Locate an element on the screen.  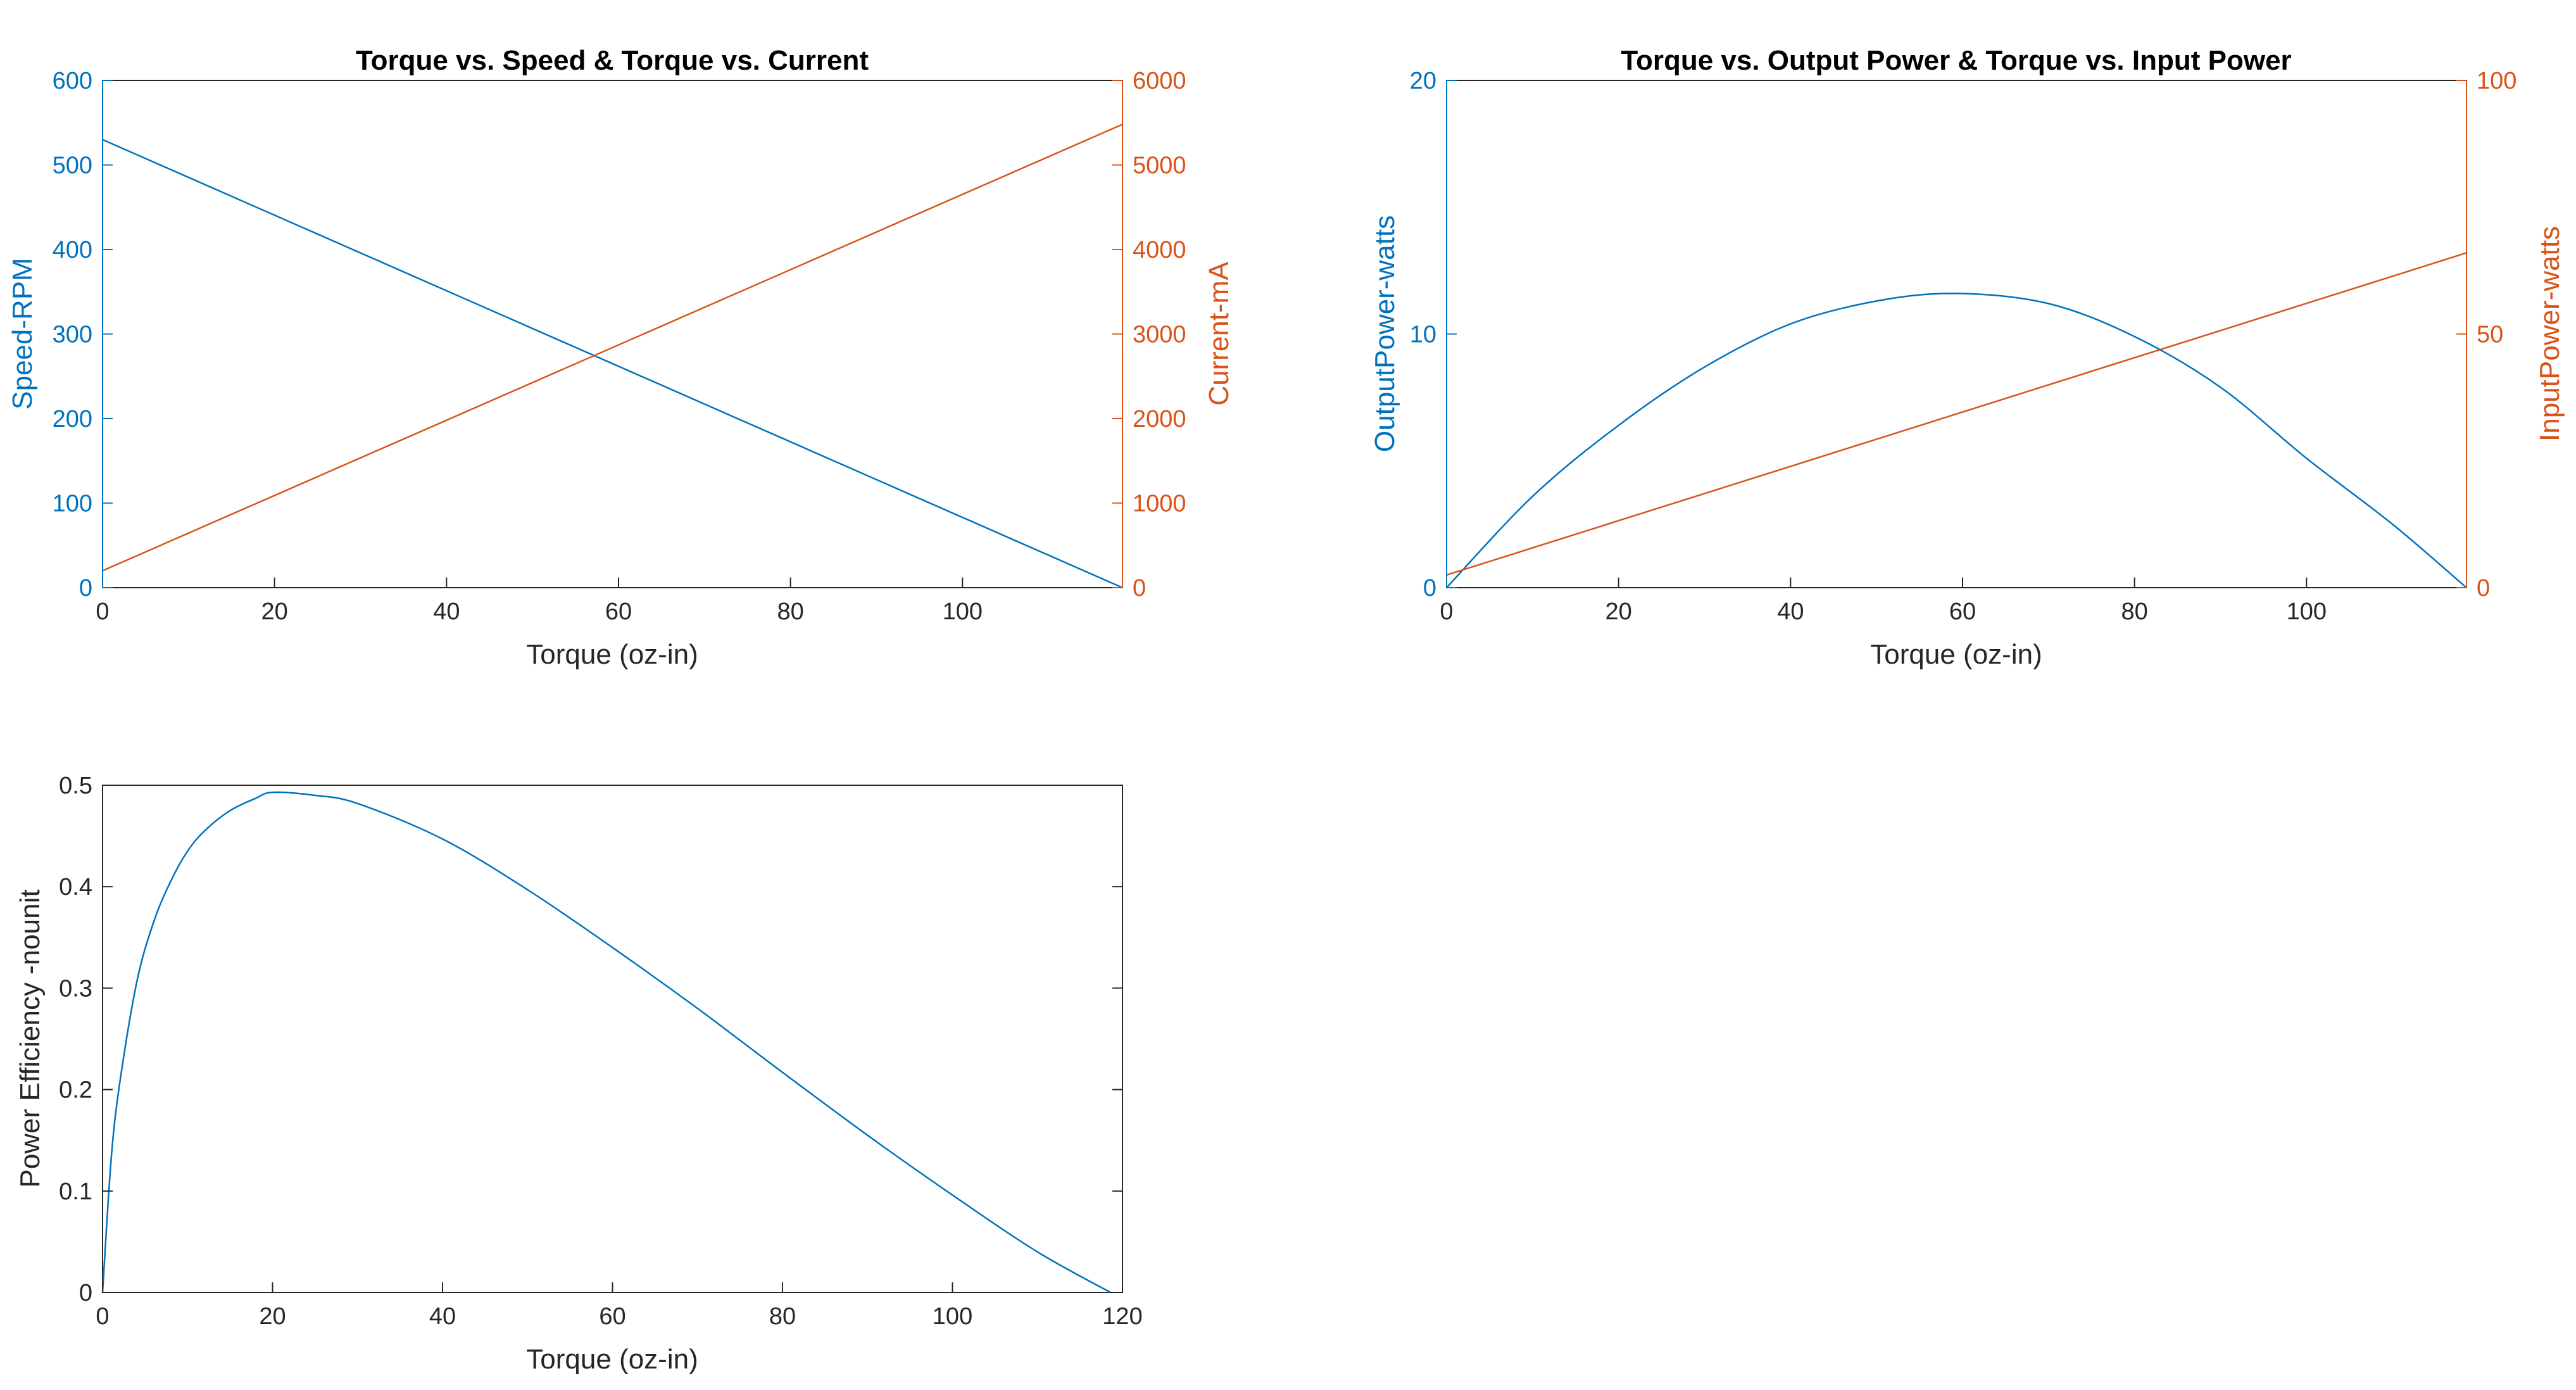
x-tick-label: 120 is located at coordinates (1122, 1316).